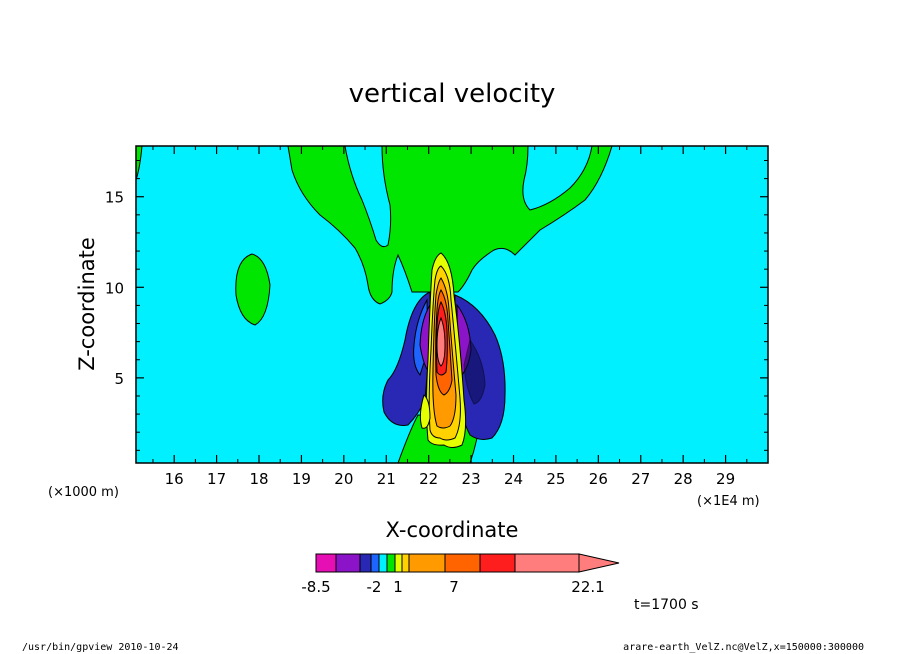 Image resolution: width=904 pixels, height=654 pixels. What do you see at coordinates (258, 479) in the screenshot?
I see `x-tick-label: 18` at bounding box center [258, 479].